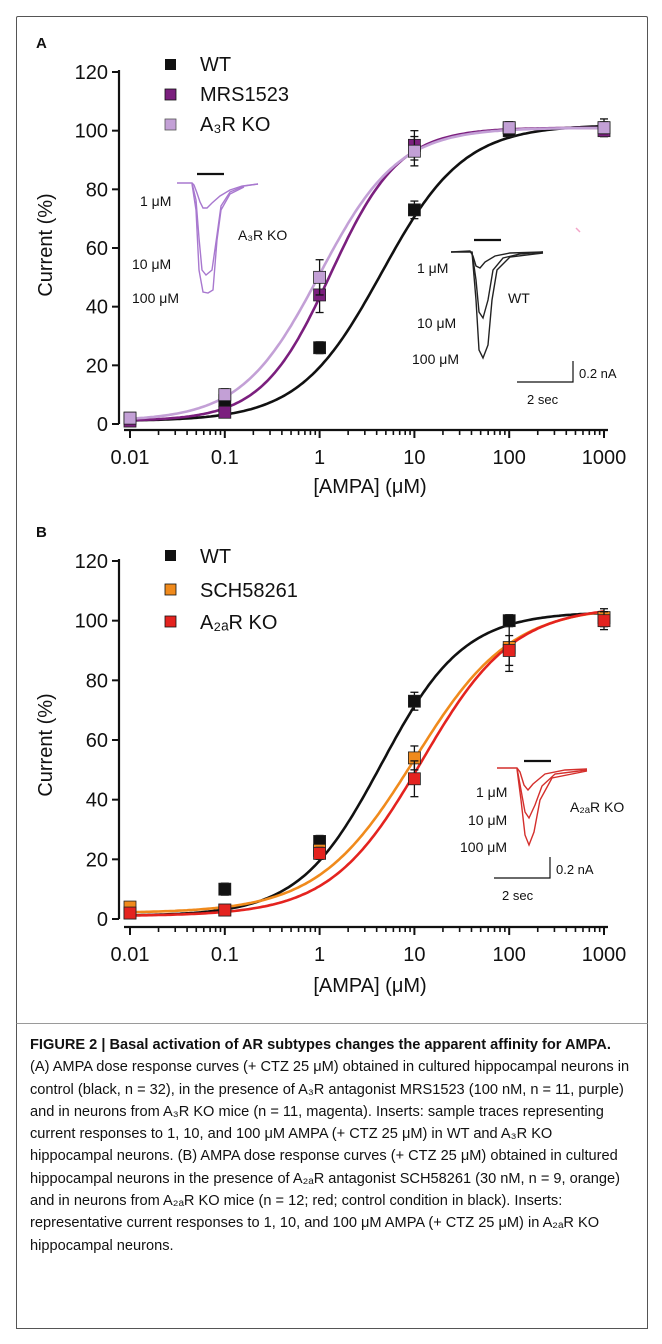  Describe the element at coordinates (543, 399) in the screenshot. I see `scale-a-x-label: 2 sec` at that location.